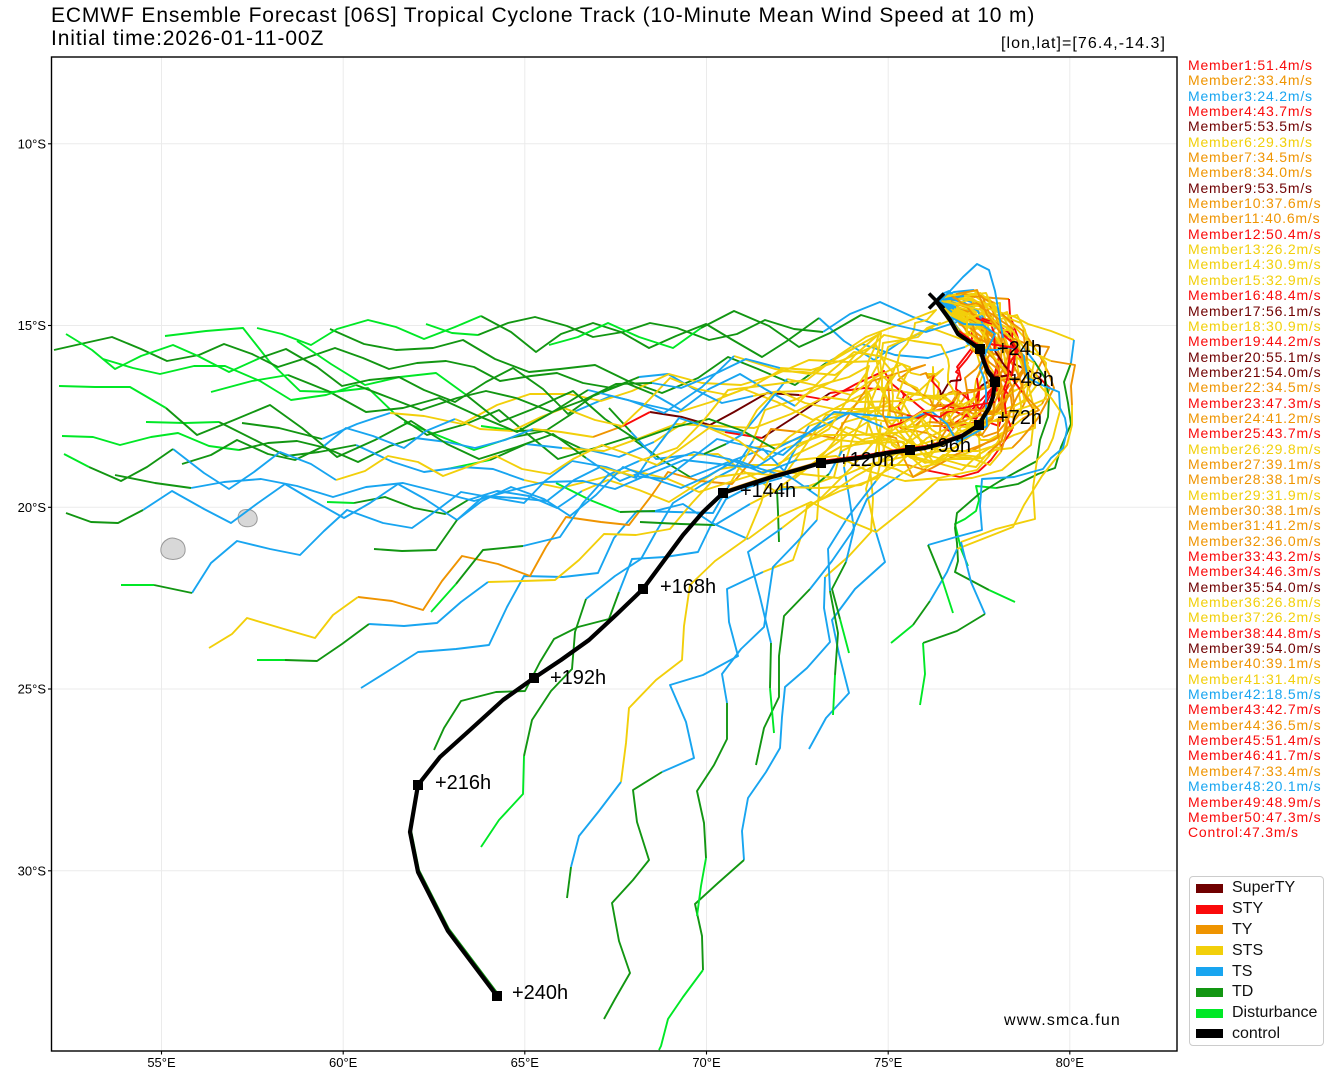 This screenshot has width=1340, height=1078. What do you see at coordinates (578, 678) in the screenshot?
I see `svg-text: +192h` at bounding box center [578, 678].